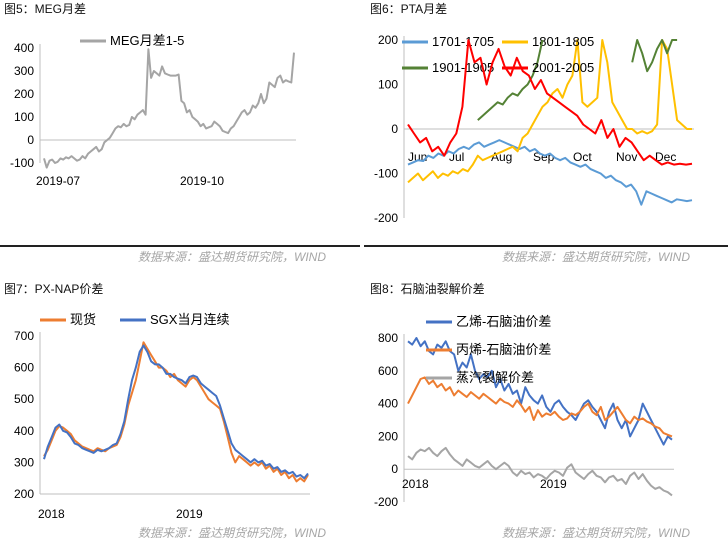 The image size is (728, 541). Describe the element at coordinates (83, 319) in the screenshot. I see `legend-label: 现货` at that location.